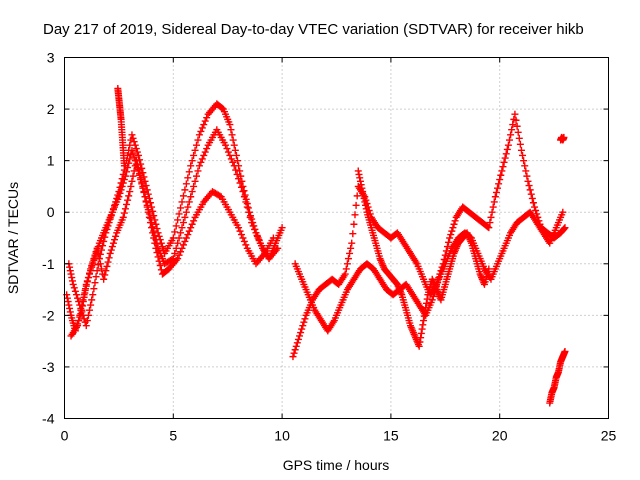 Image resolution: width=640 pixels, height=480 pixels. I want to click on x-tick-label: 0, so click(65, 436).